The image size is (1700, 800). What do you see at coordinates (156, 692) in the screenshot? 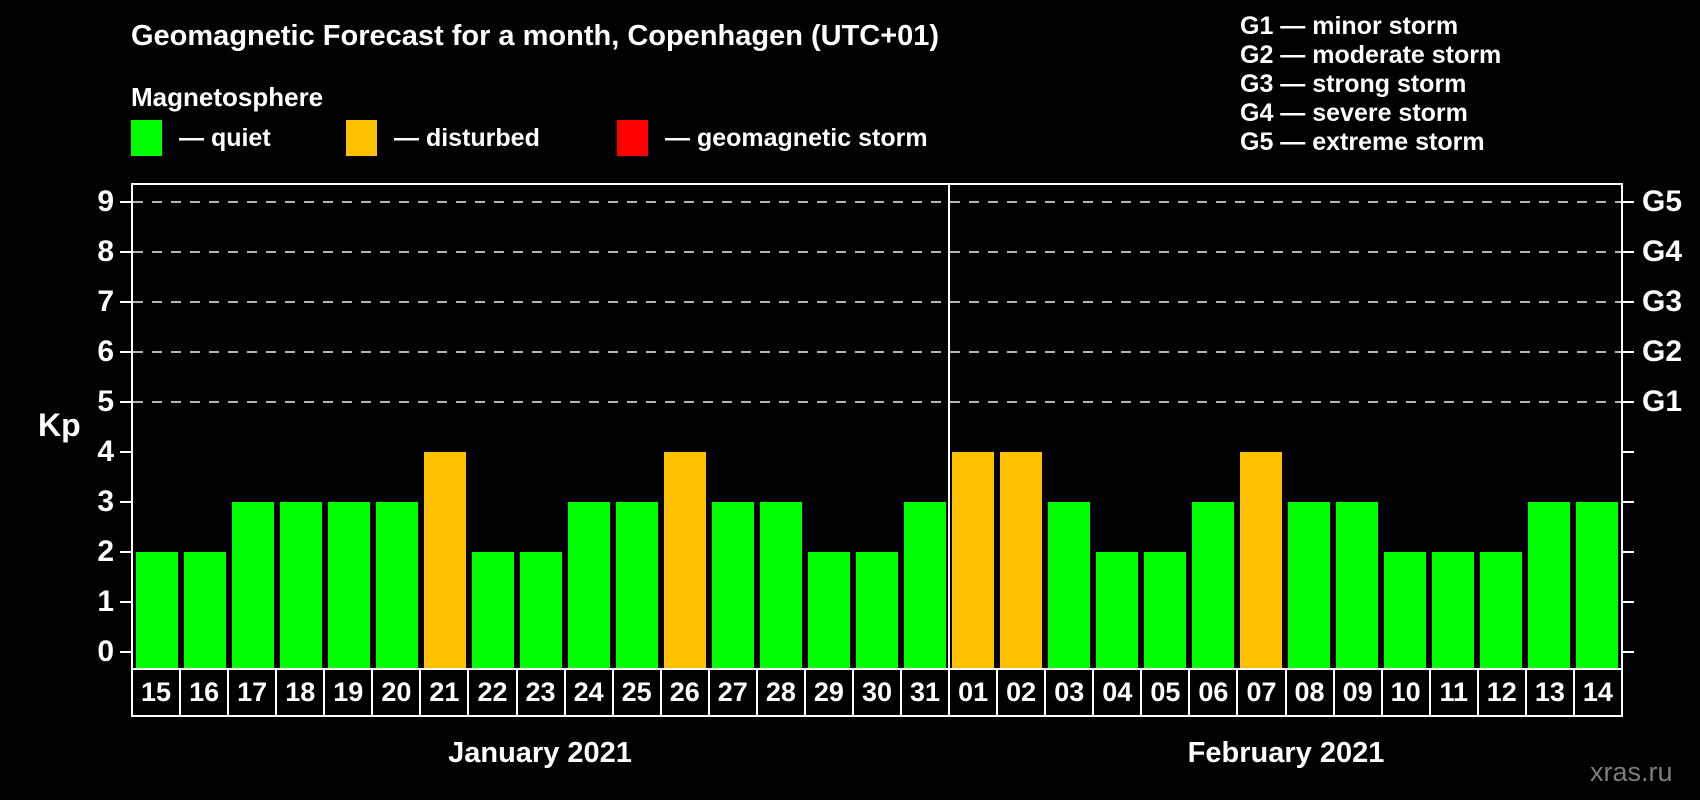
I see `date-cell: 15` at bounding box center [156, 692].